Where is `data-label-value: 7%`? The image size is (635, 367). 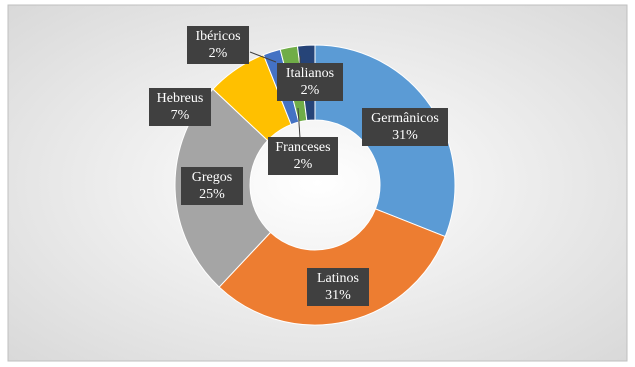 data-label-value: 7% is located at coordinates (180, 115).